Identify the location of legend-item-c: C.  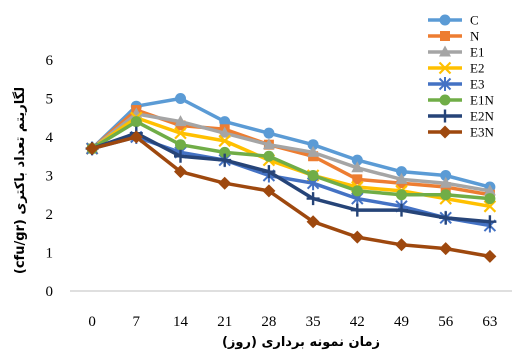
(453, 20).